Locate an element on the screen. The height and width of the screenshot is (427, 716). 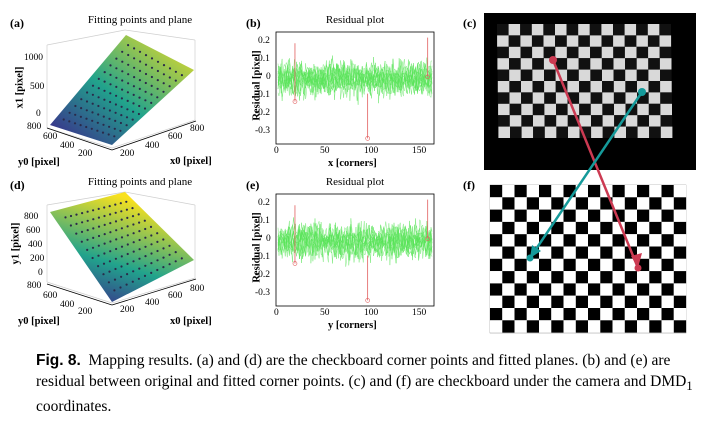
panel-d-ztick: 200 is located at coordinates (37, 259).